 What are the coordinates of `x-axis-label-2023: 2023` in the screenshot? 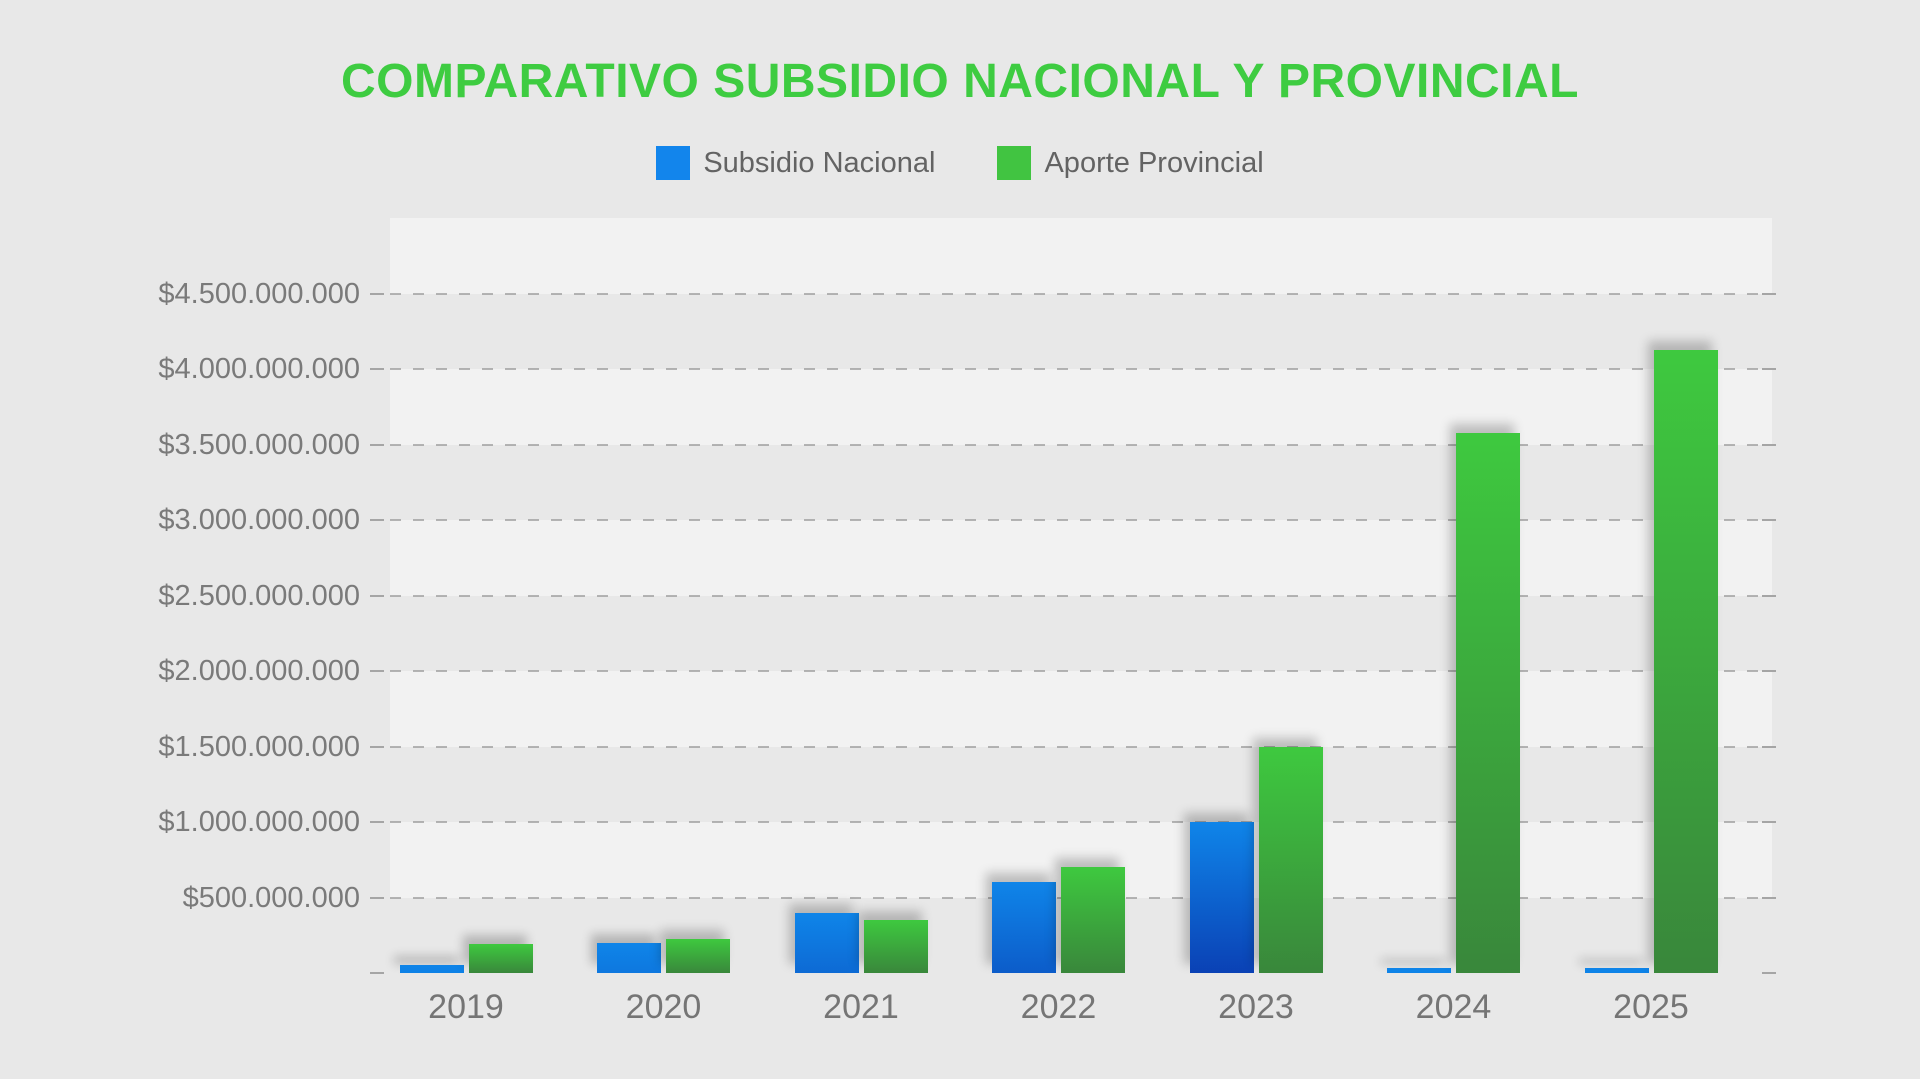 It's located at (1256, 1007).